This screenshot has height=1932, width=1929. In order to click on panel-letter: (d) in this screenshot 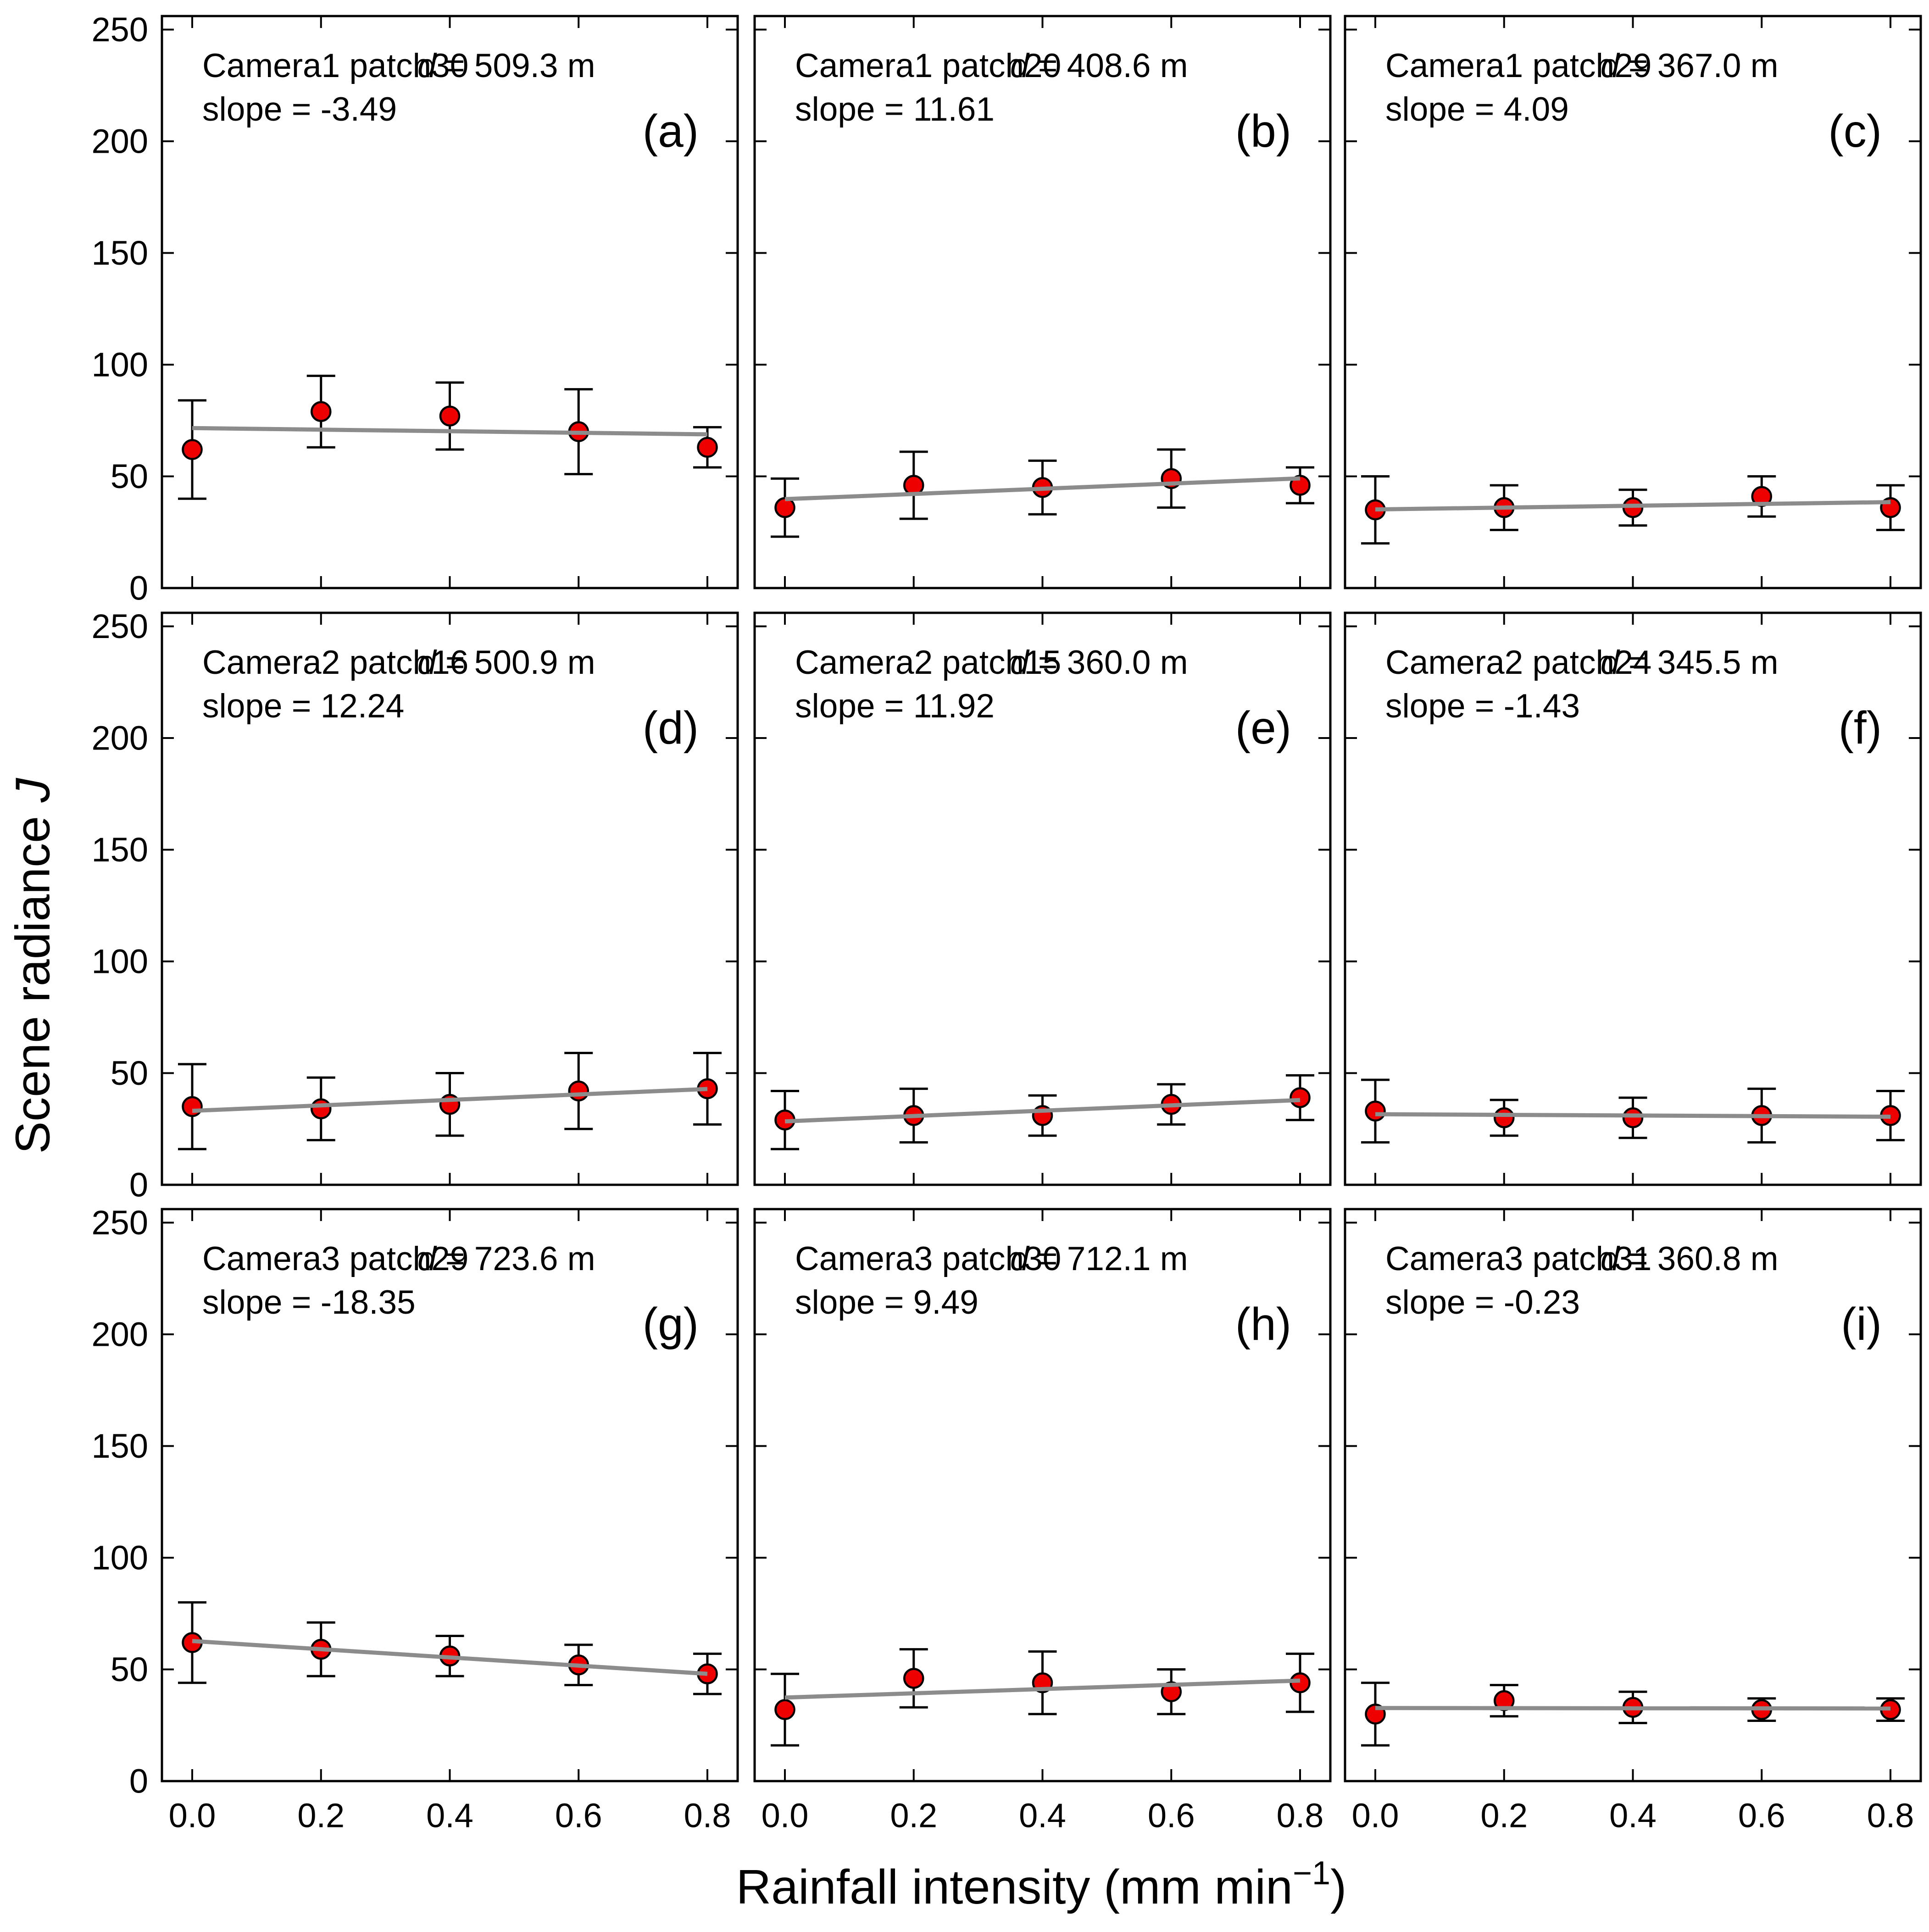, I will do `click(671, 728)`.